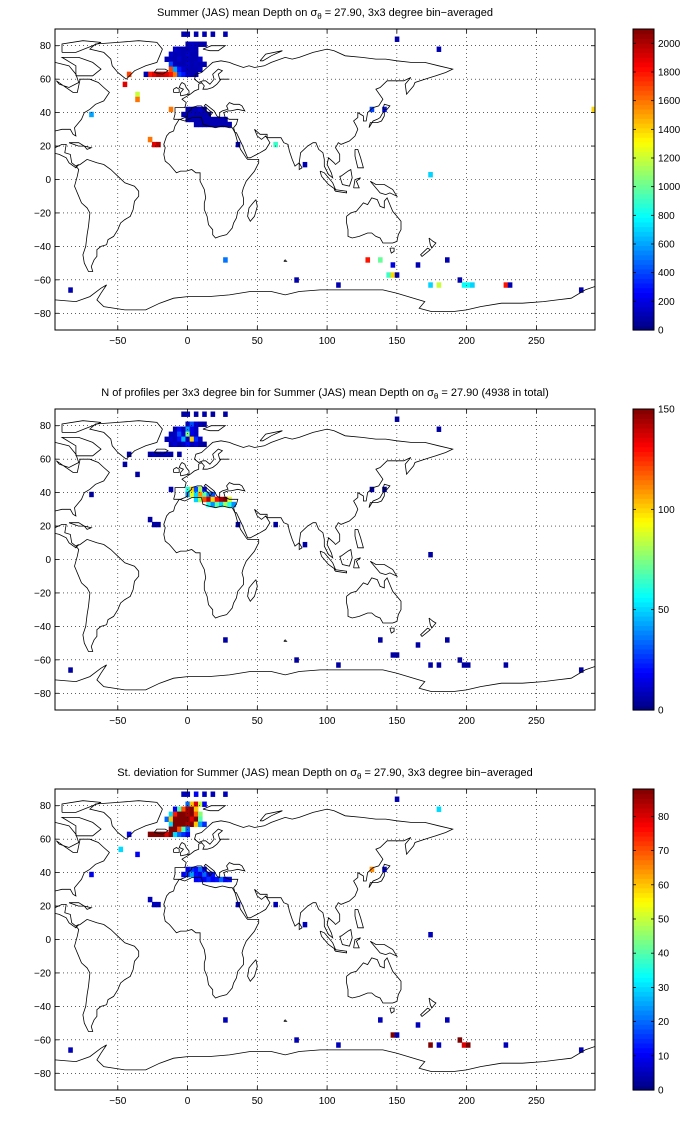 This screenshot has width=696, height=1140. What do you see at coordinates (184, 849) in the screenshot?
I see `coastline-britain` at bounding box center [184, 849].